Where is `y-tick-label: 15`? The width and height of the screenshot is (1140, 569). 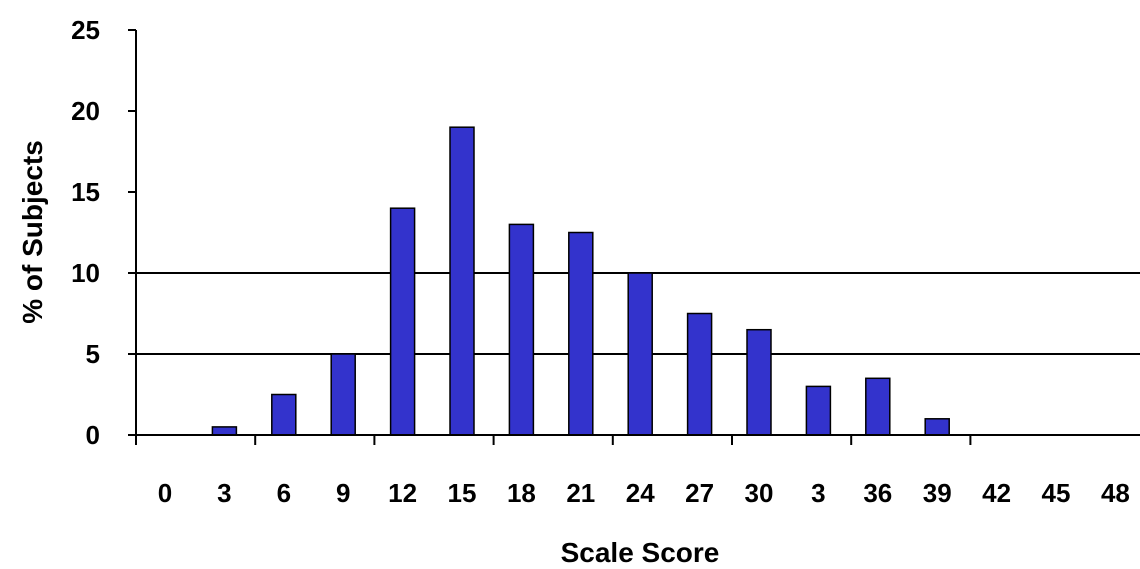 y-tick-label: 15 is located at coordinates (85, 192).